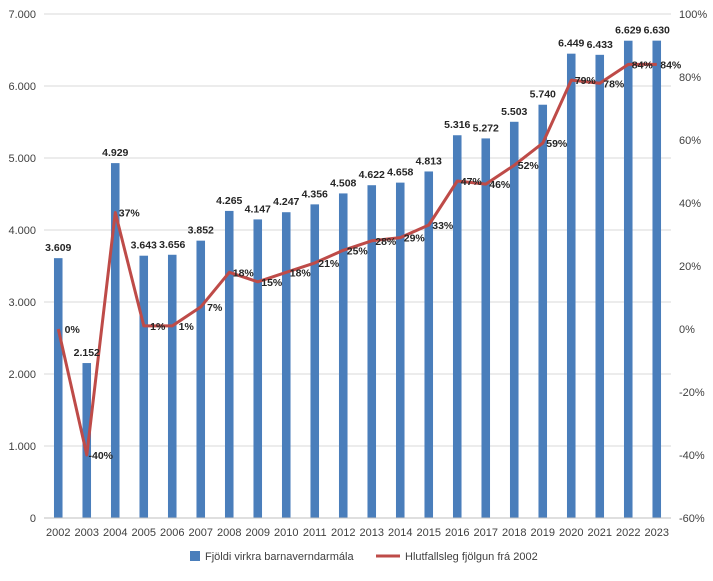  I want to click on y-right-tick-label: -20%, so click(692, 393).